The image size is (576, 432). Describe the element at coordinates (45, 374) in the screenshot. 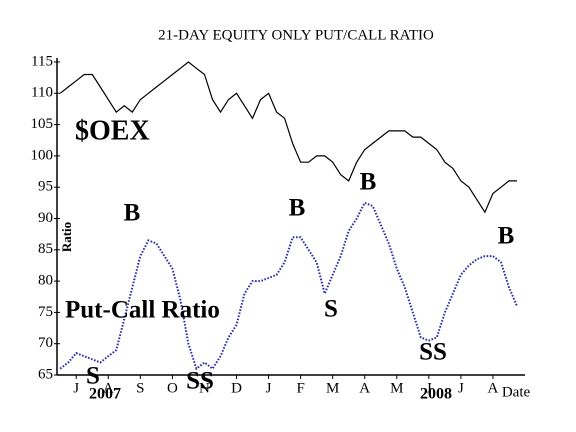

I see `y-tick-label: 65` at that location.